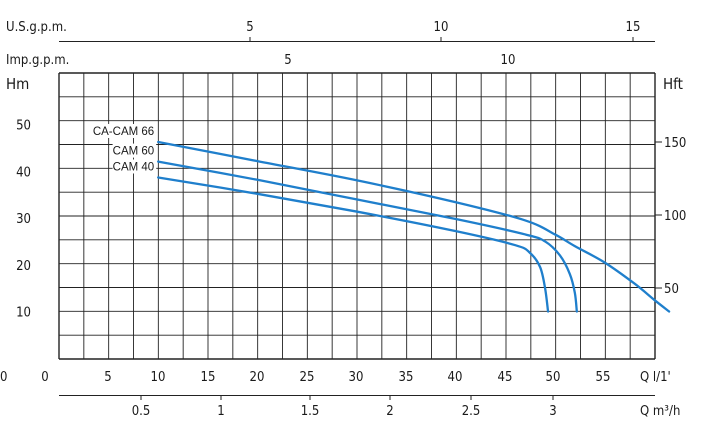  Describe the element at coordinates (671, 289) in the screenshot. I see `right-tick-label: 50` at that location.